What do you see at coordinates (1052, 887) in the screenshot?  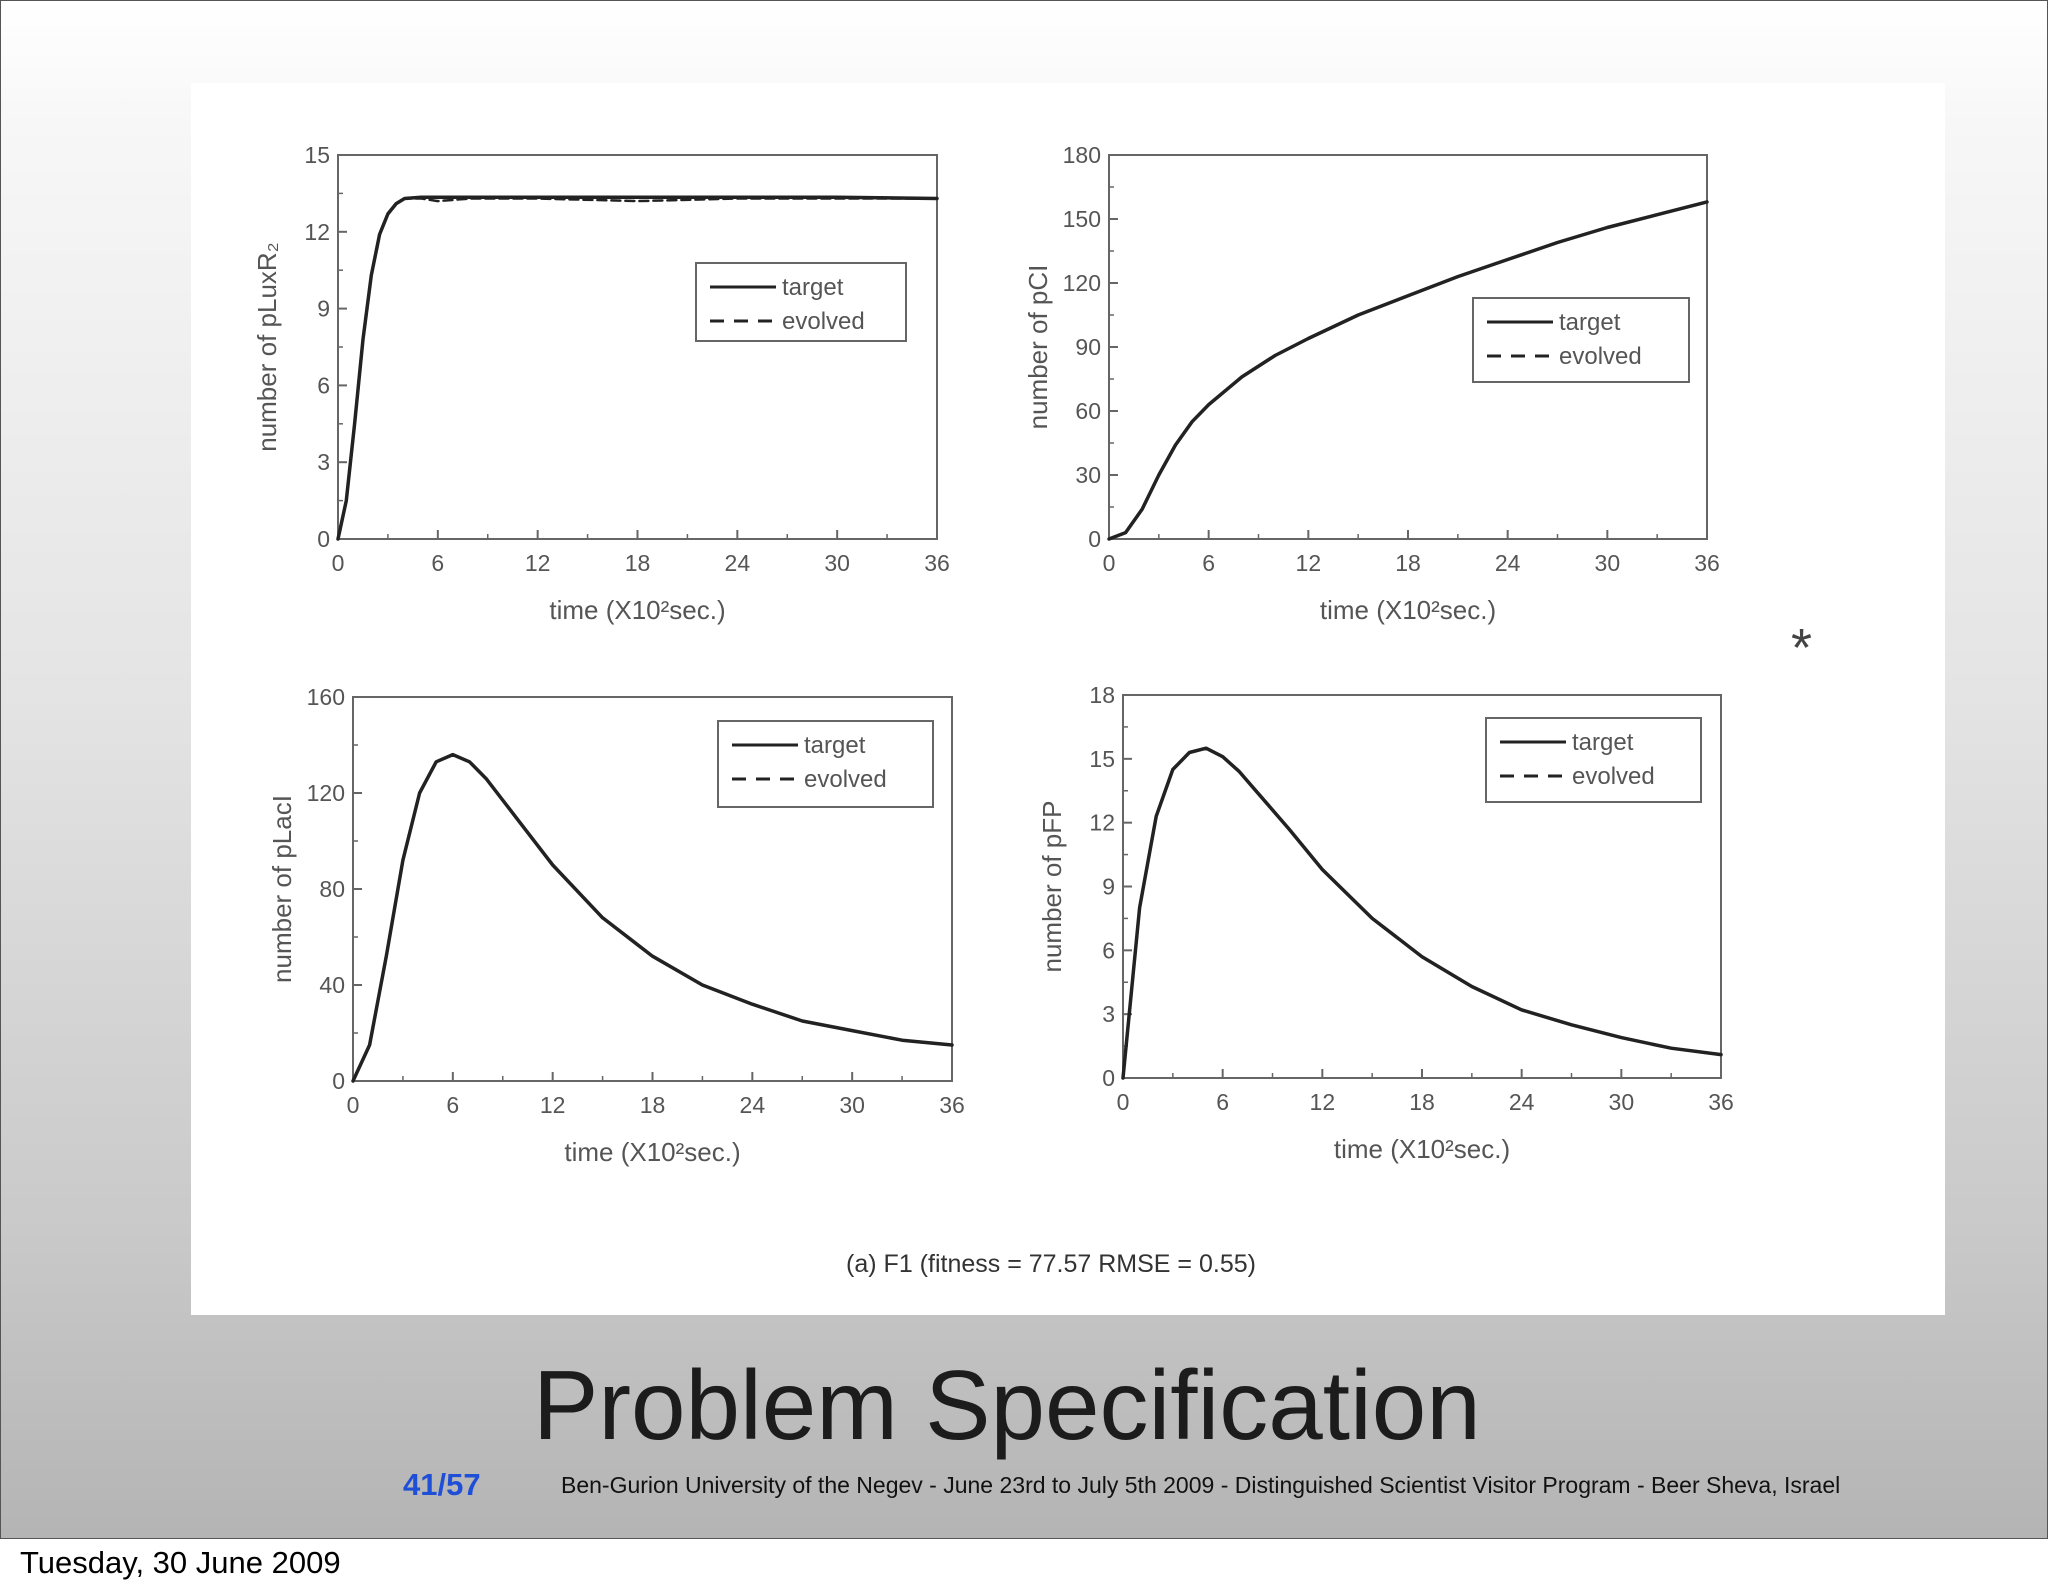 I see `y-axis-label: number of pFP` at bounding box center [1052, 887].